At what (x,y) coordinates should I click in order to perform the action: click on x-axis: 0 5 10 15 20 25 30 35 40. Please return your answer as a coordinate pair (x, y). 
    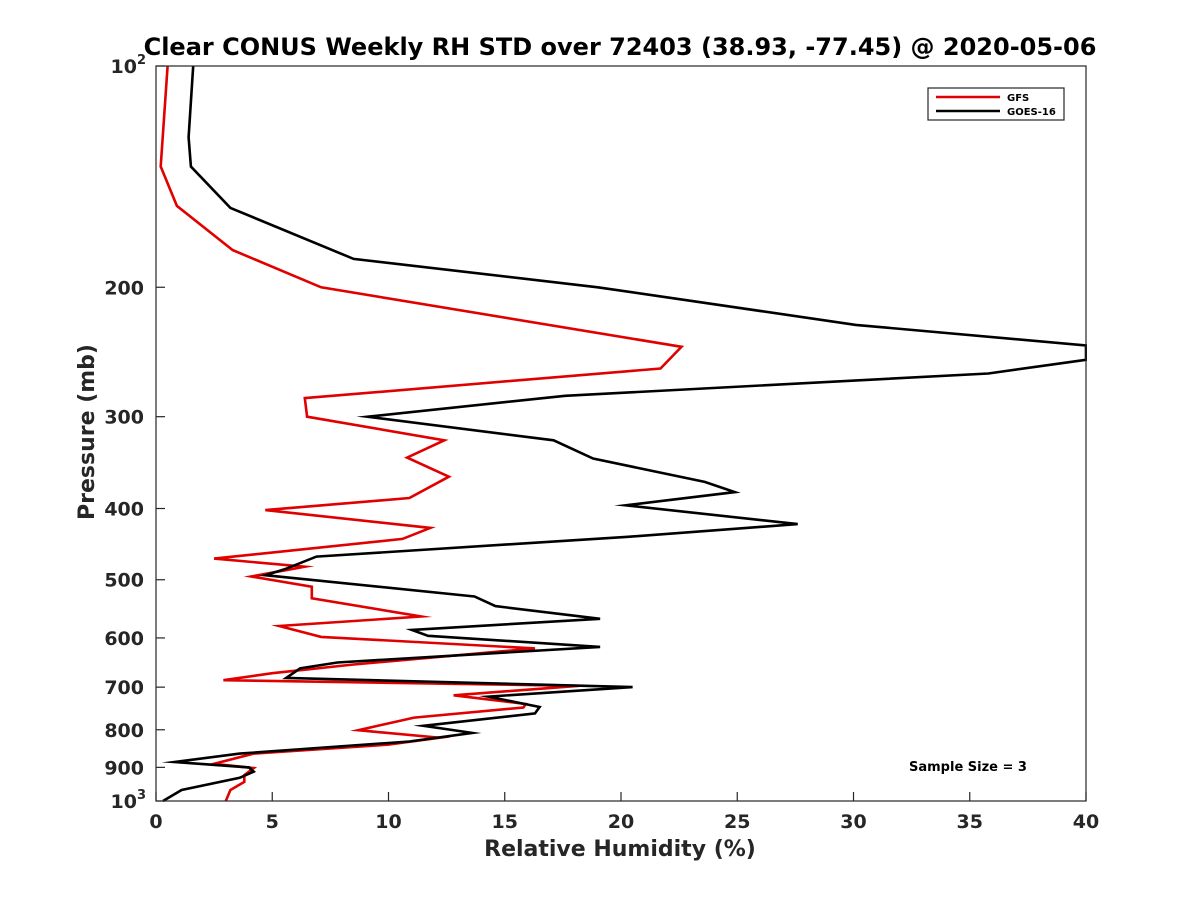
    Looking at the image, I should click on (624, 812).